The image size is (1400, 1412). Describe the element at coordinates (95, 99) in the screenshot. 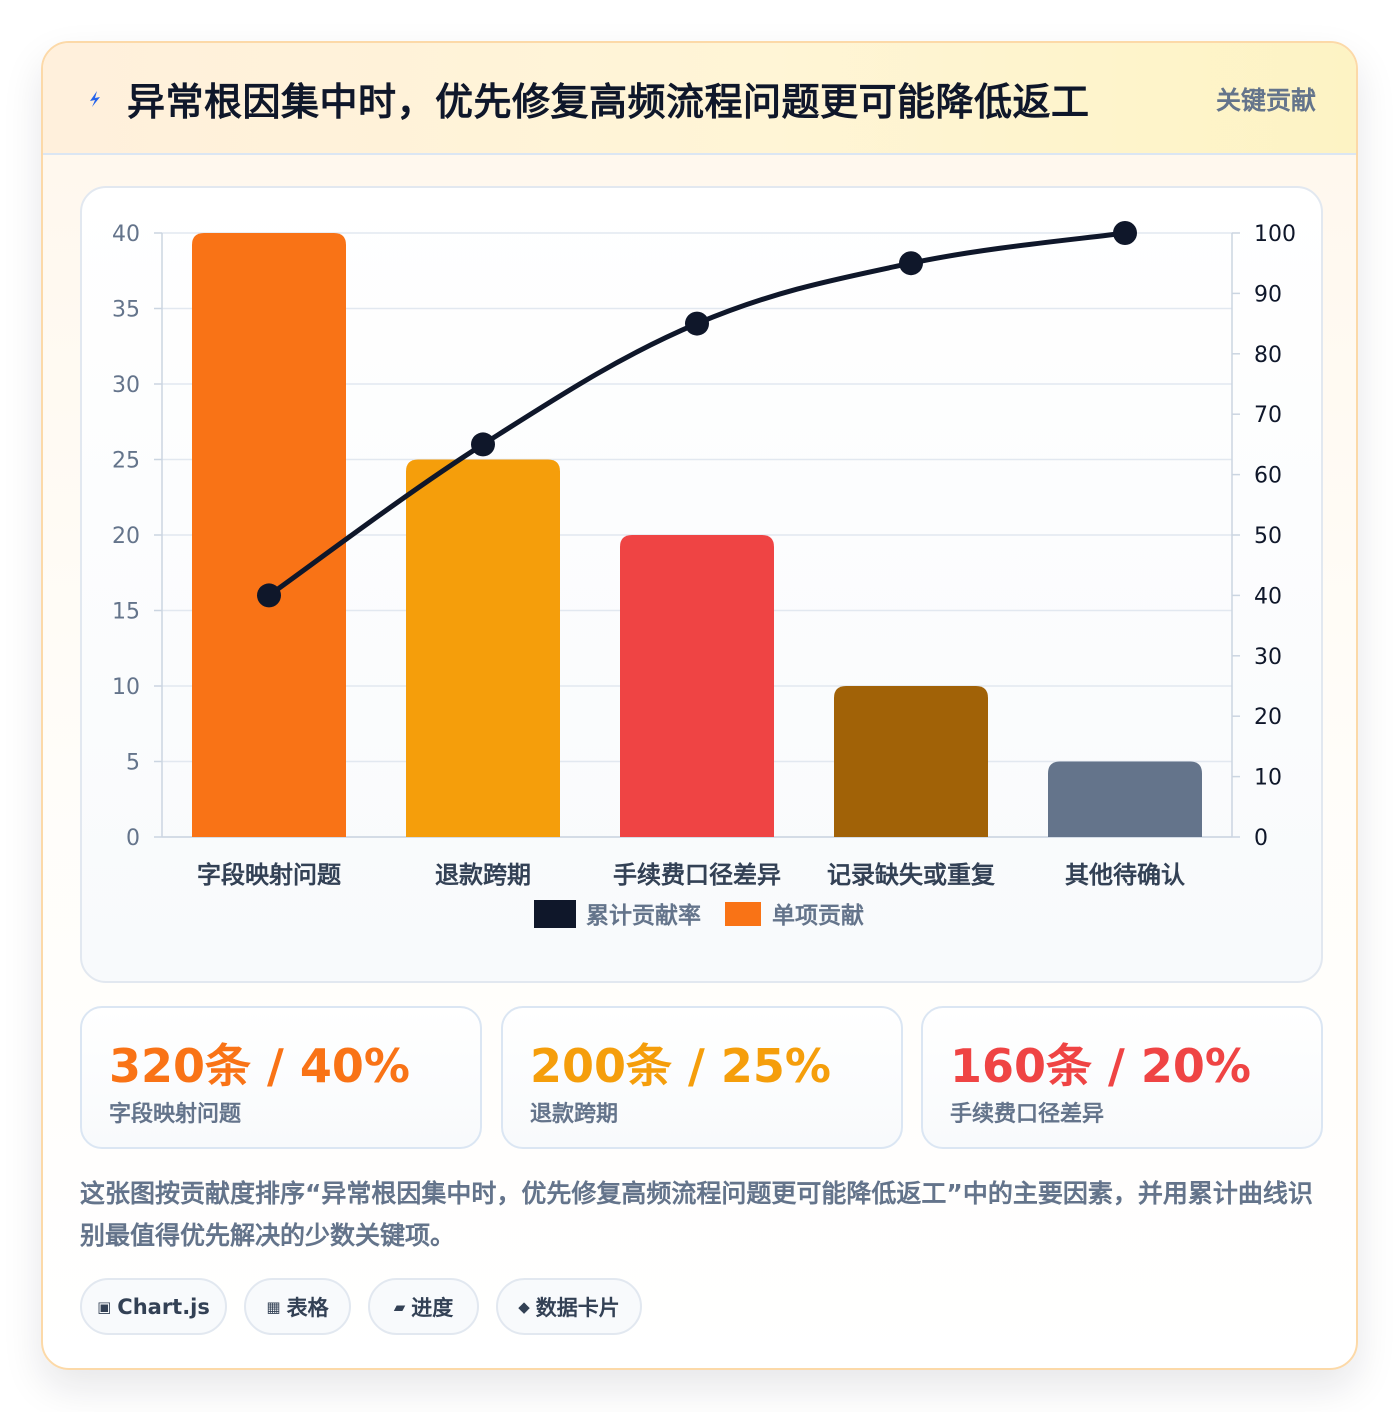

I see `lightning-icon` at that location.